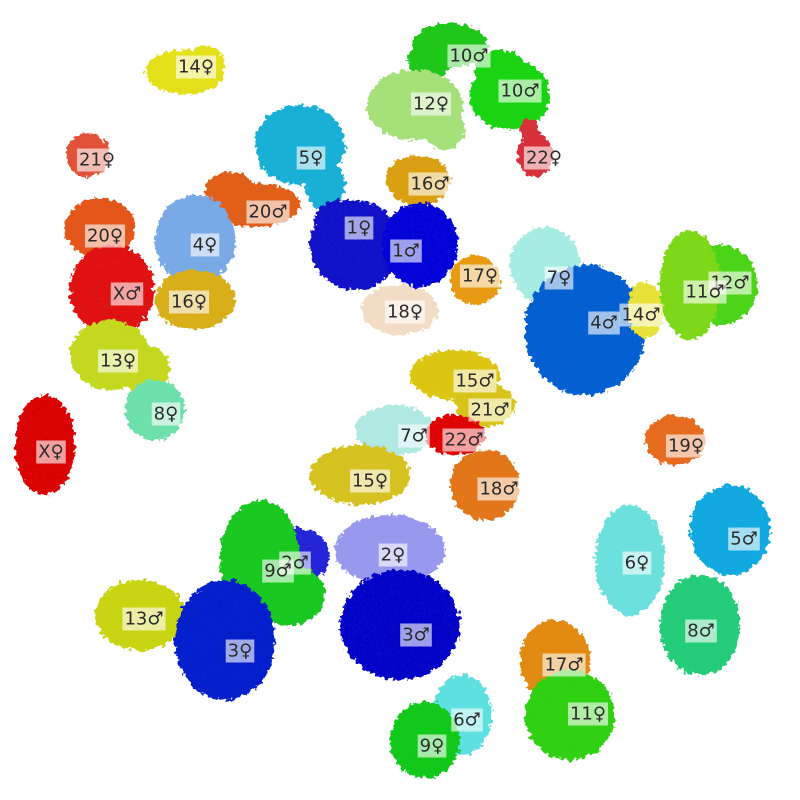  I want to click on territory-label: 12♀, so click(431, 104).